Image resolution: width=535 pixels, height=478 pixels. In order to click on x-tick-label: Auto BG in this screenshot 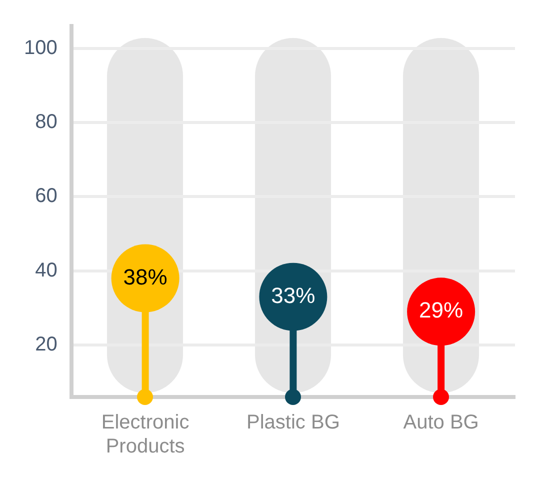, I will do `click(441, 423)`.